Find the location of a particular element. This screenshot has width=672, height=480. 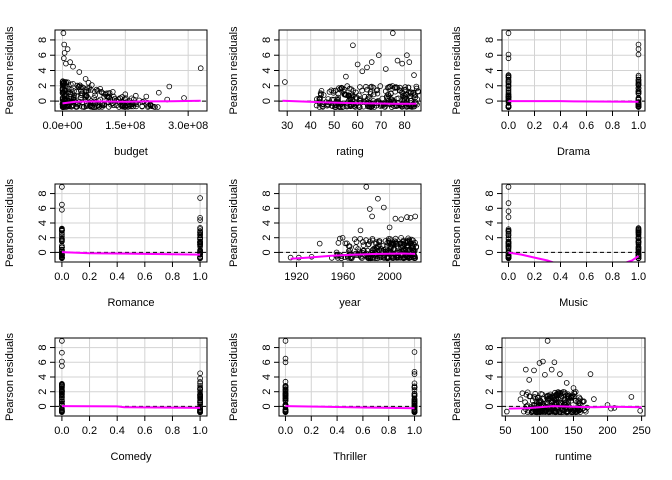

y-tick-label: 4 is located at coordinates (490, 377).